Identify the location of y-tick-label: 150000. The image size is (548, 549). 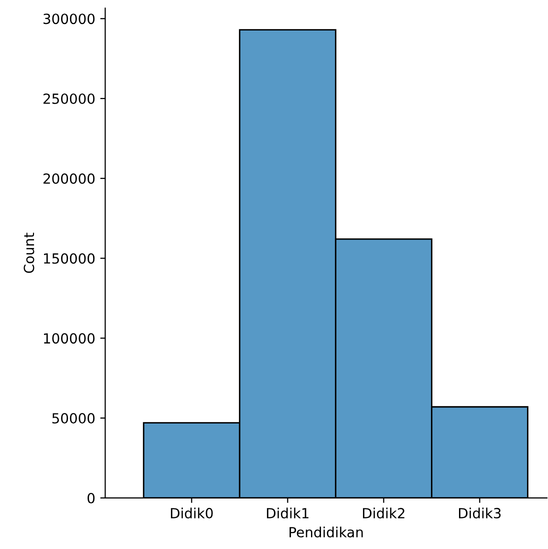
(69, 258).